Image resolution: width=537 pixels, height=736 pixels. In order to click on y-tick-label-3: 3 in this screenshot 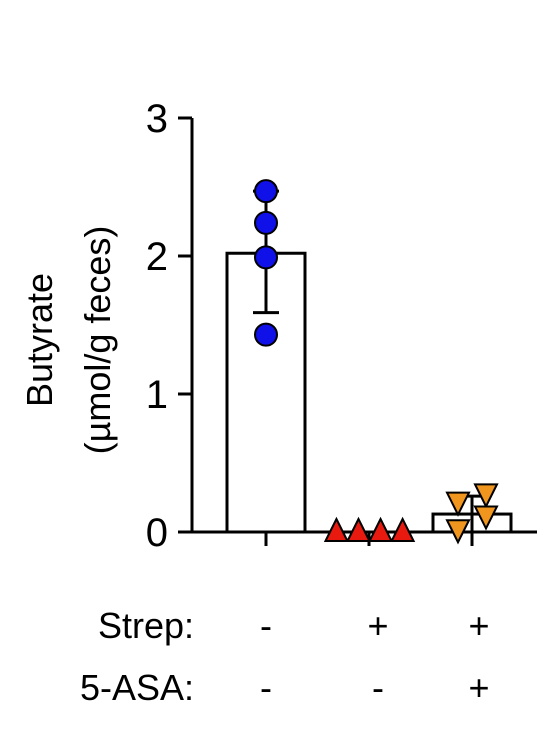, I will do `click(157, 119)`.